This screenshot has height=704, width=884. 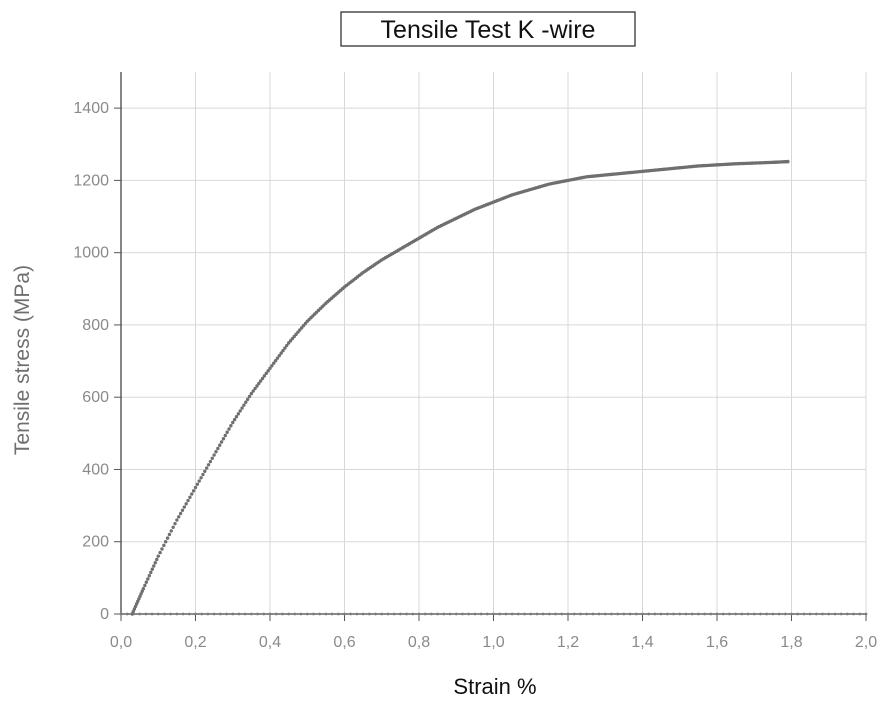 I want to click on x-tick-label-4: 0,8, so click(x=419, y=642).